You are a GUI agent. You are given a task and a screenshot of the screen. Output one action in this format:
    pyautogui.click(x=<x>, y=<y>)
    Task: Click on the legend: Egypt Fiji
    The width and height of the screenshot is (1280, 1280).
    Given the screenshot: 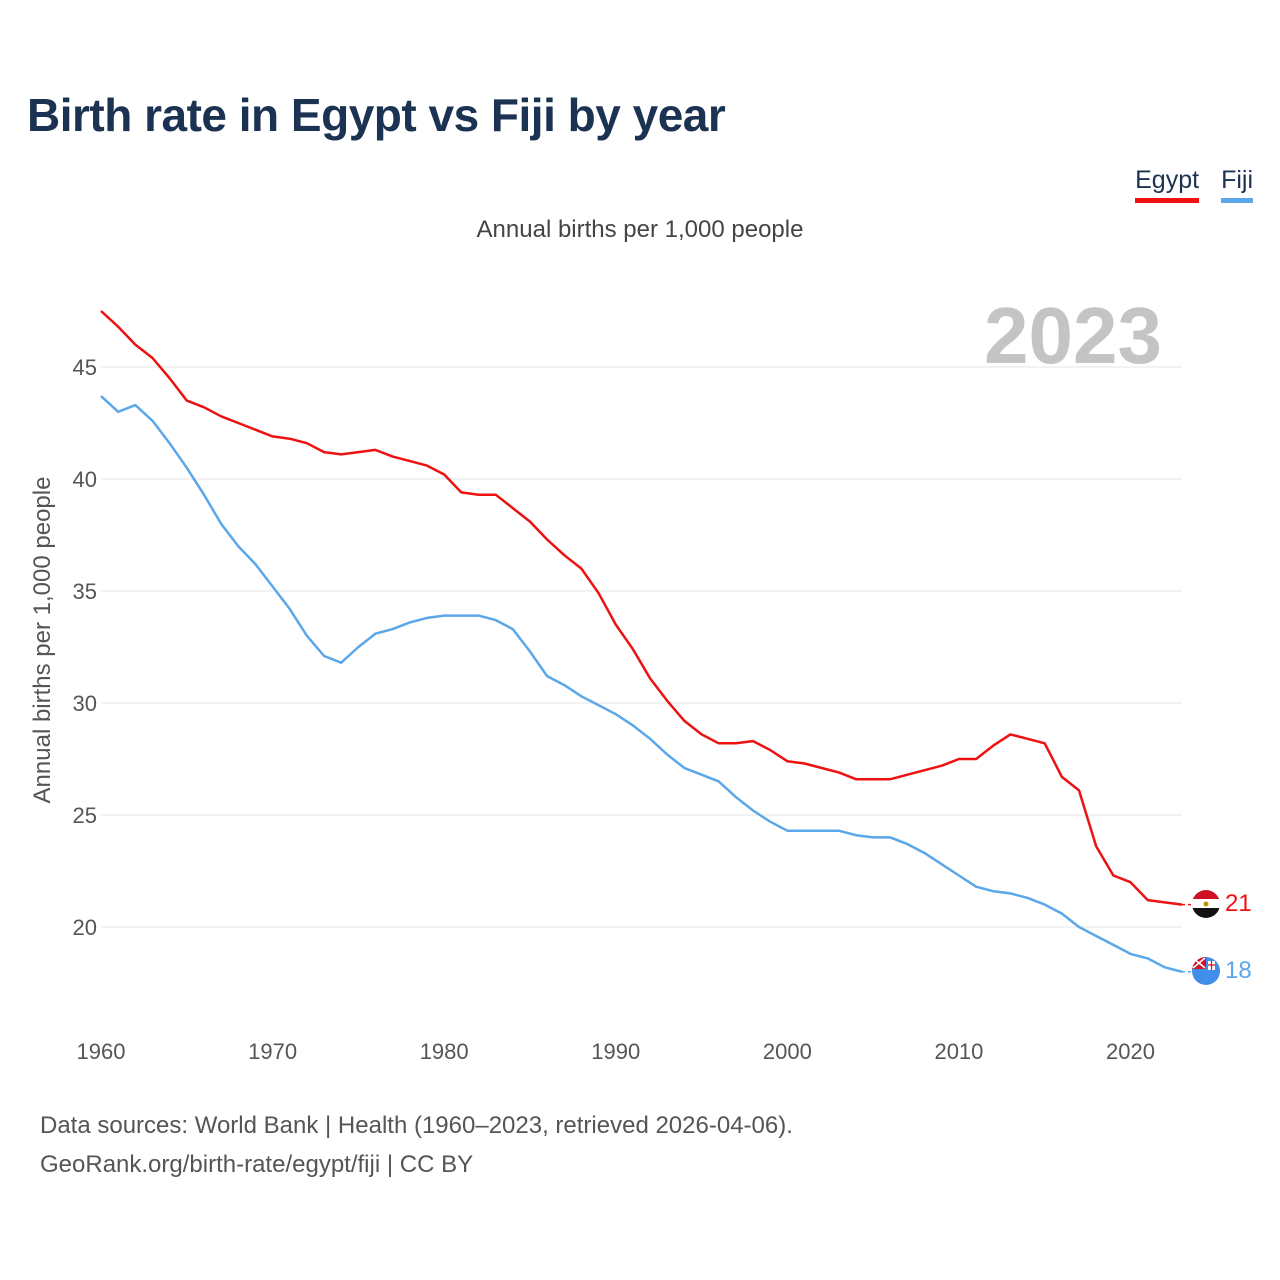 What is the action you would take?
    pyautogui.click(x=1194, y=184)
    